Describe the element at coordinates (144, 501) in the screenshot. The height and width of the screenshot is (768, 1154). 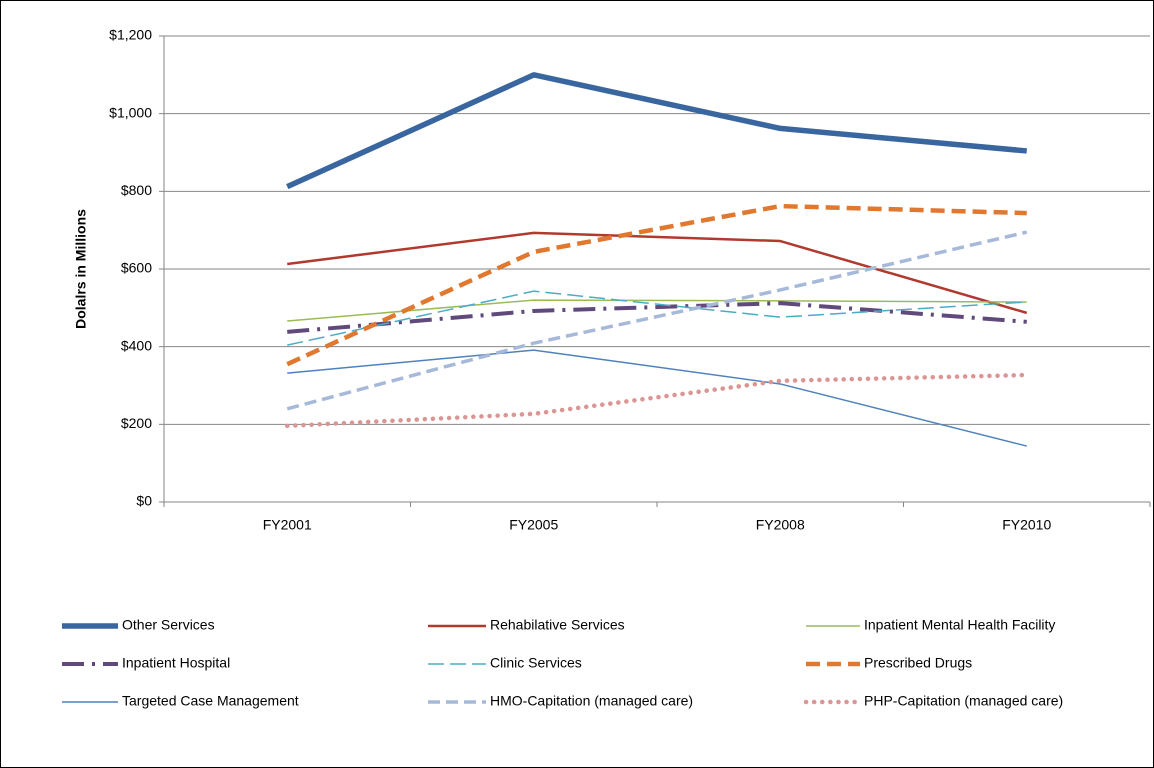
I see `y-tick-label: $0` at that location.